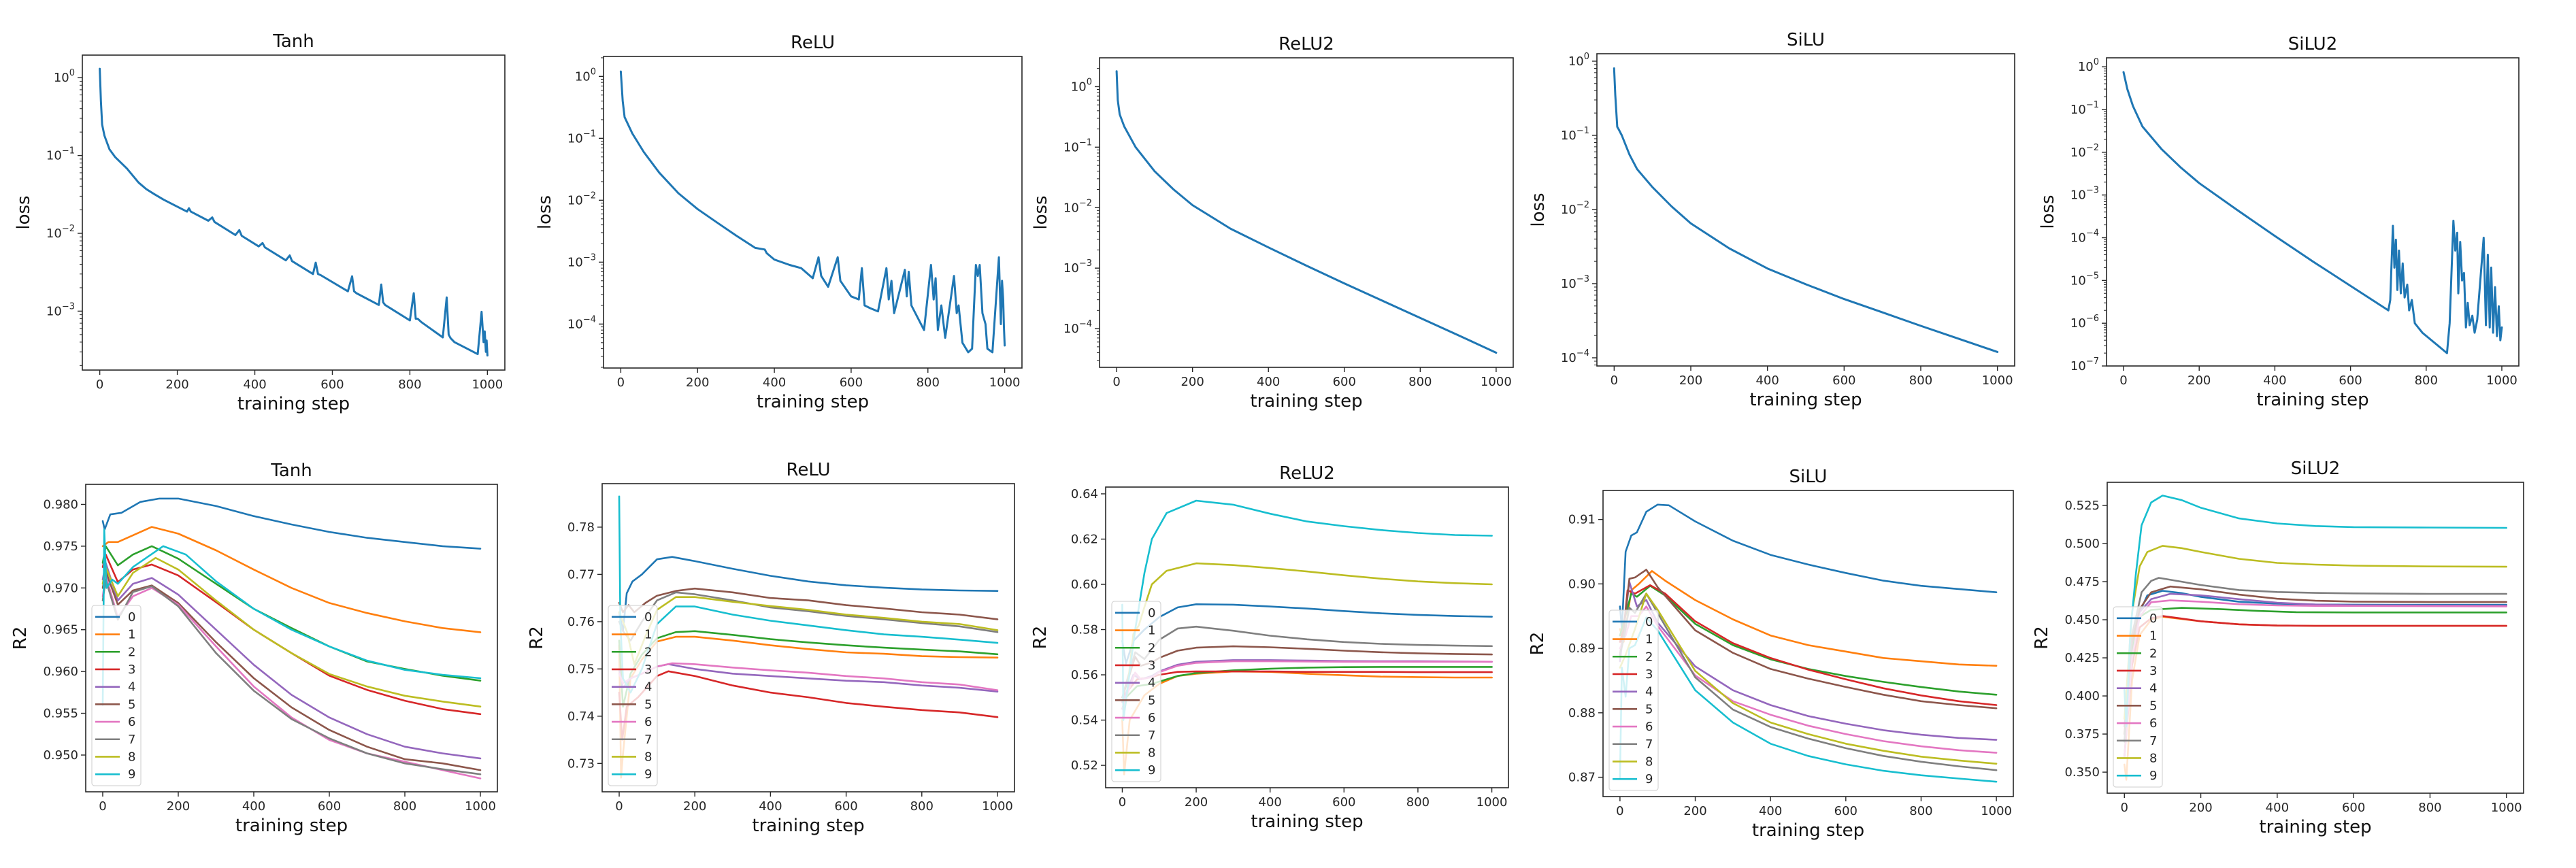  Describe the element at coordinates (2082, 772) in the screenshot. I see `y-tick-label: 0.350` at that location.